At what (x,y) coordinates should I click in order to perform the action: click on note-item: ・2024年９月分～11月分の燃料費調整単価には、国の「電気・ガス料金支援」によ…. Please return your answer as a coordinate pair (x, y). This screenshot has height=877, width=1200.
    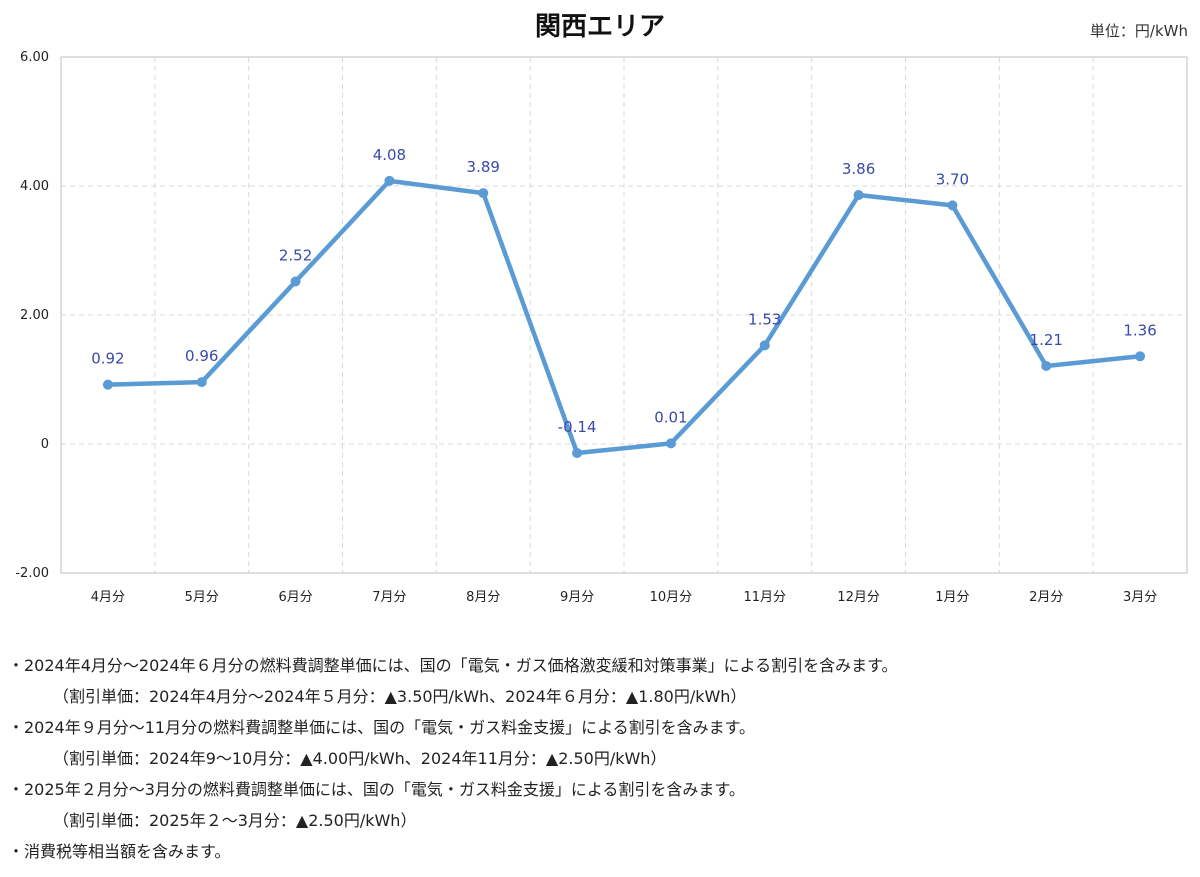
    Looking at the image, I should click on (381, 727).